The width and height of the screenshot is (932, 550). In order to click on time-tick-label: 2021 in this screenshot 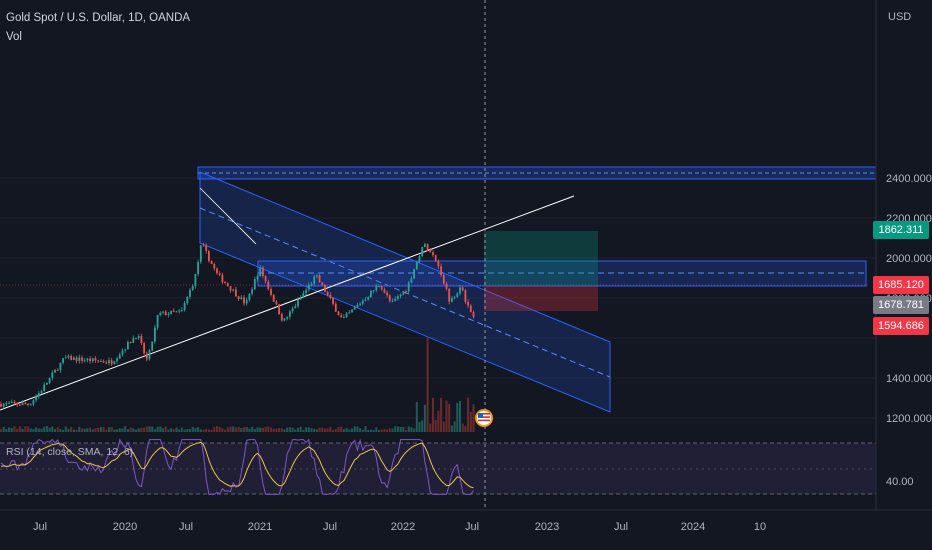, I will do `click(260, 527)`.